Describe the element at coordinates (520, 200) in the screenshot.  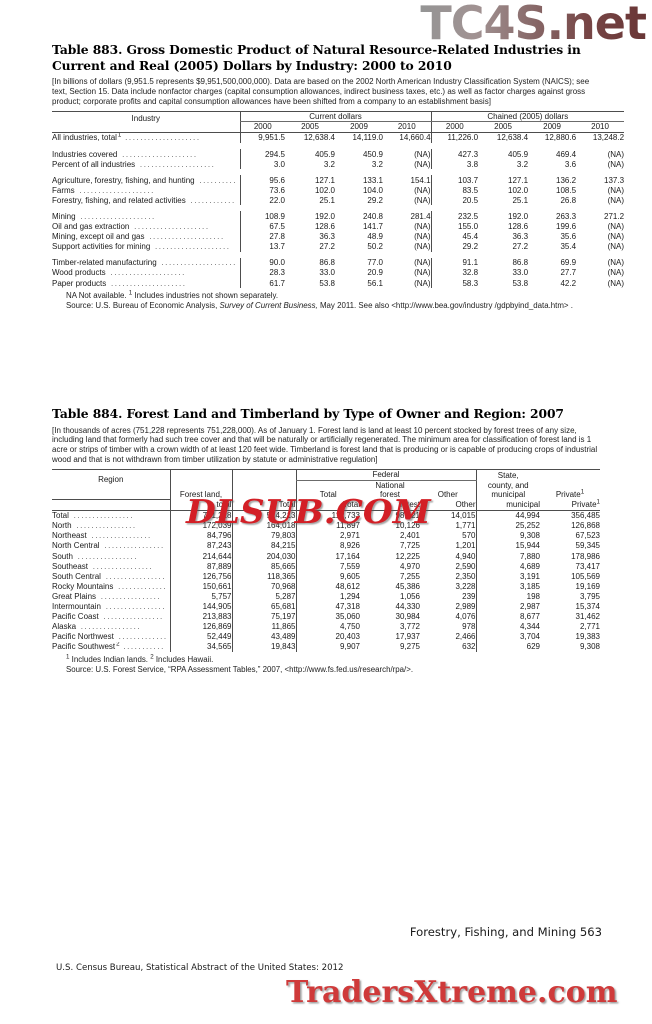
I see `table-cell: 25.1` at that location.